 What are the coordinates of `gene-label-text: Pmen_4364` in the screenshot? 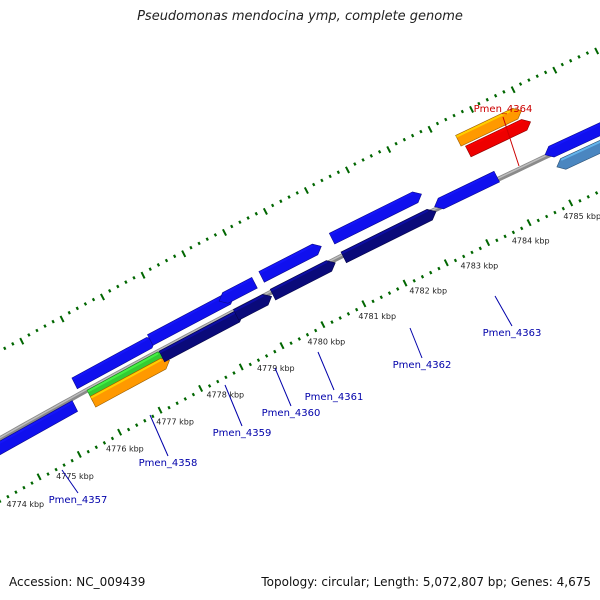 It's located at (503, 109).